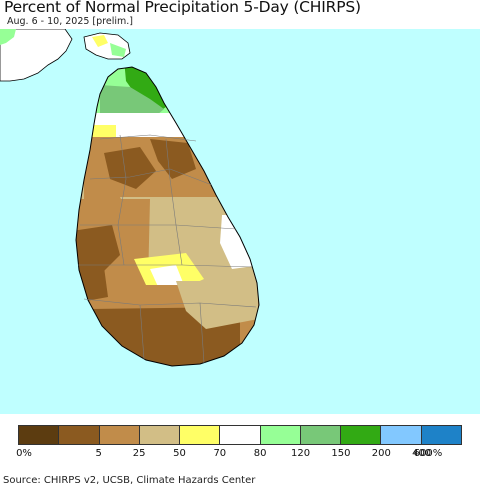  Describe the element at coordinates (139, 453) in the screenshot. I see `legend-tick-label: 25` at that location.